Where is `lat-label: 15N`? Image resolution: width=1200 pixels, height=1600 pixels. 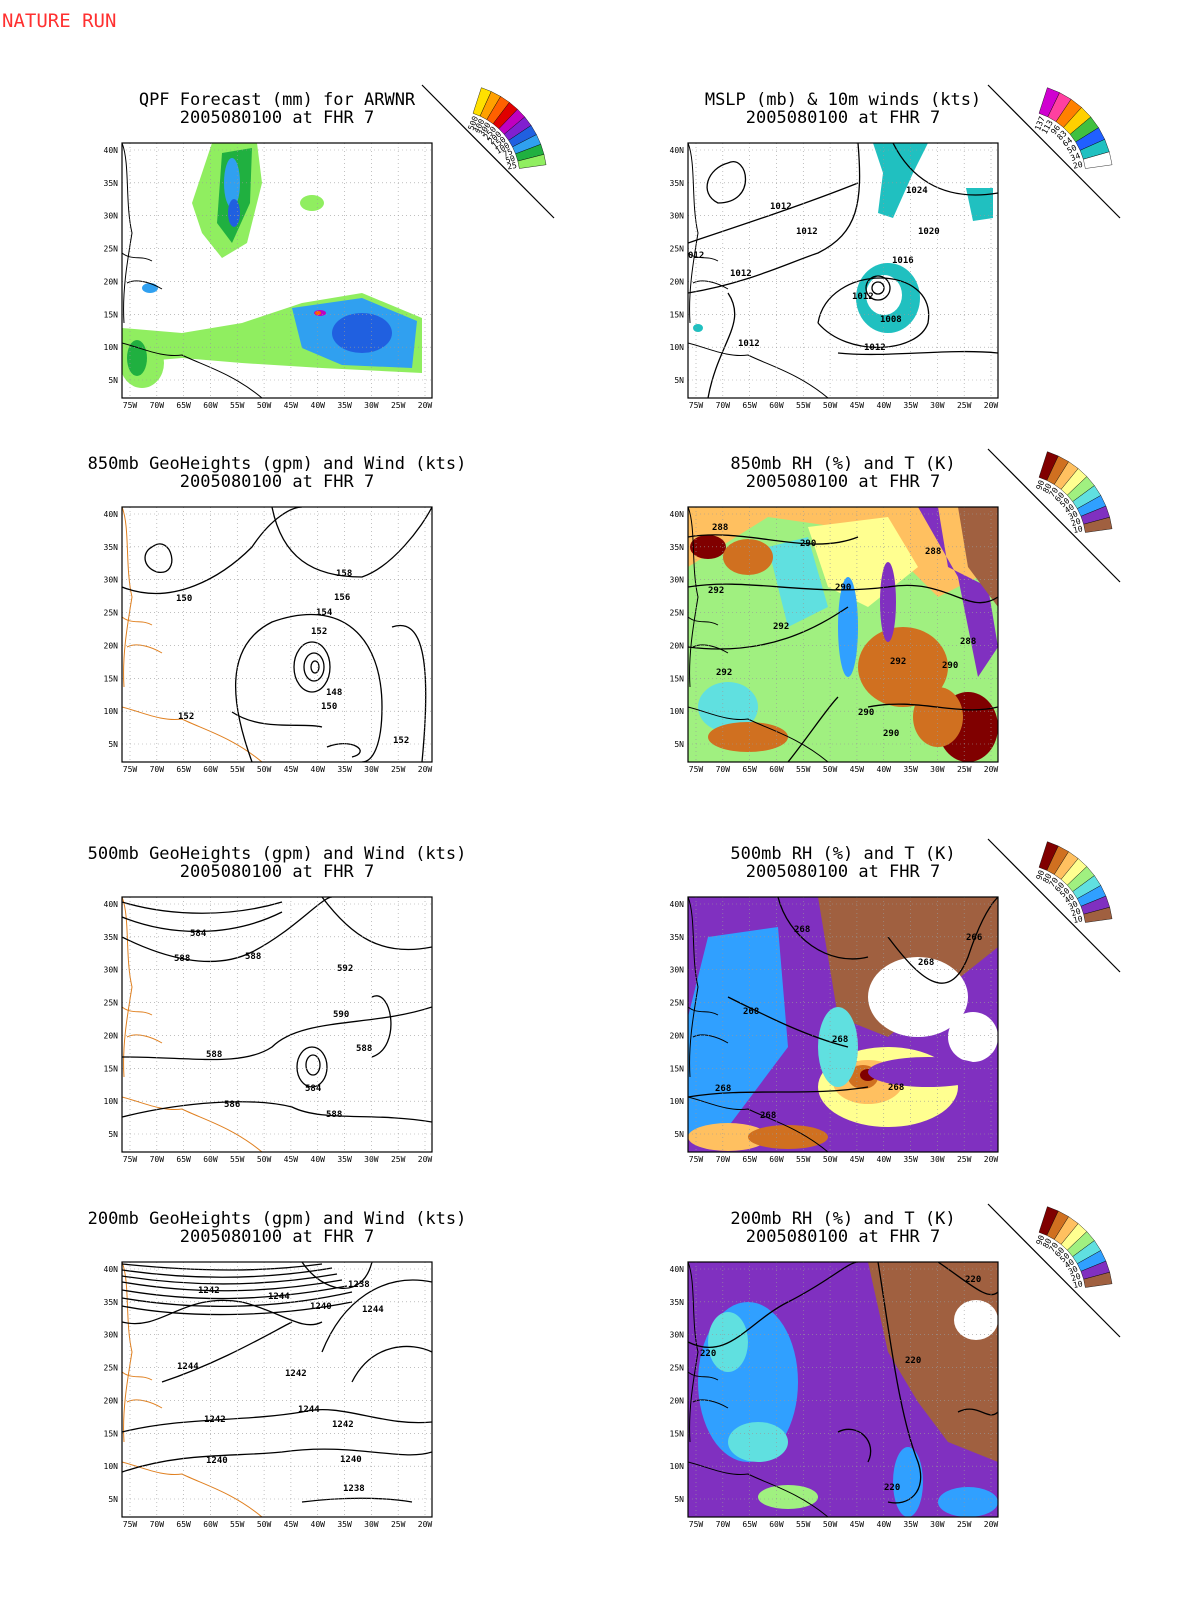
lat-label: 15N is located at coordinates (111, 314).